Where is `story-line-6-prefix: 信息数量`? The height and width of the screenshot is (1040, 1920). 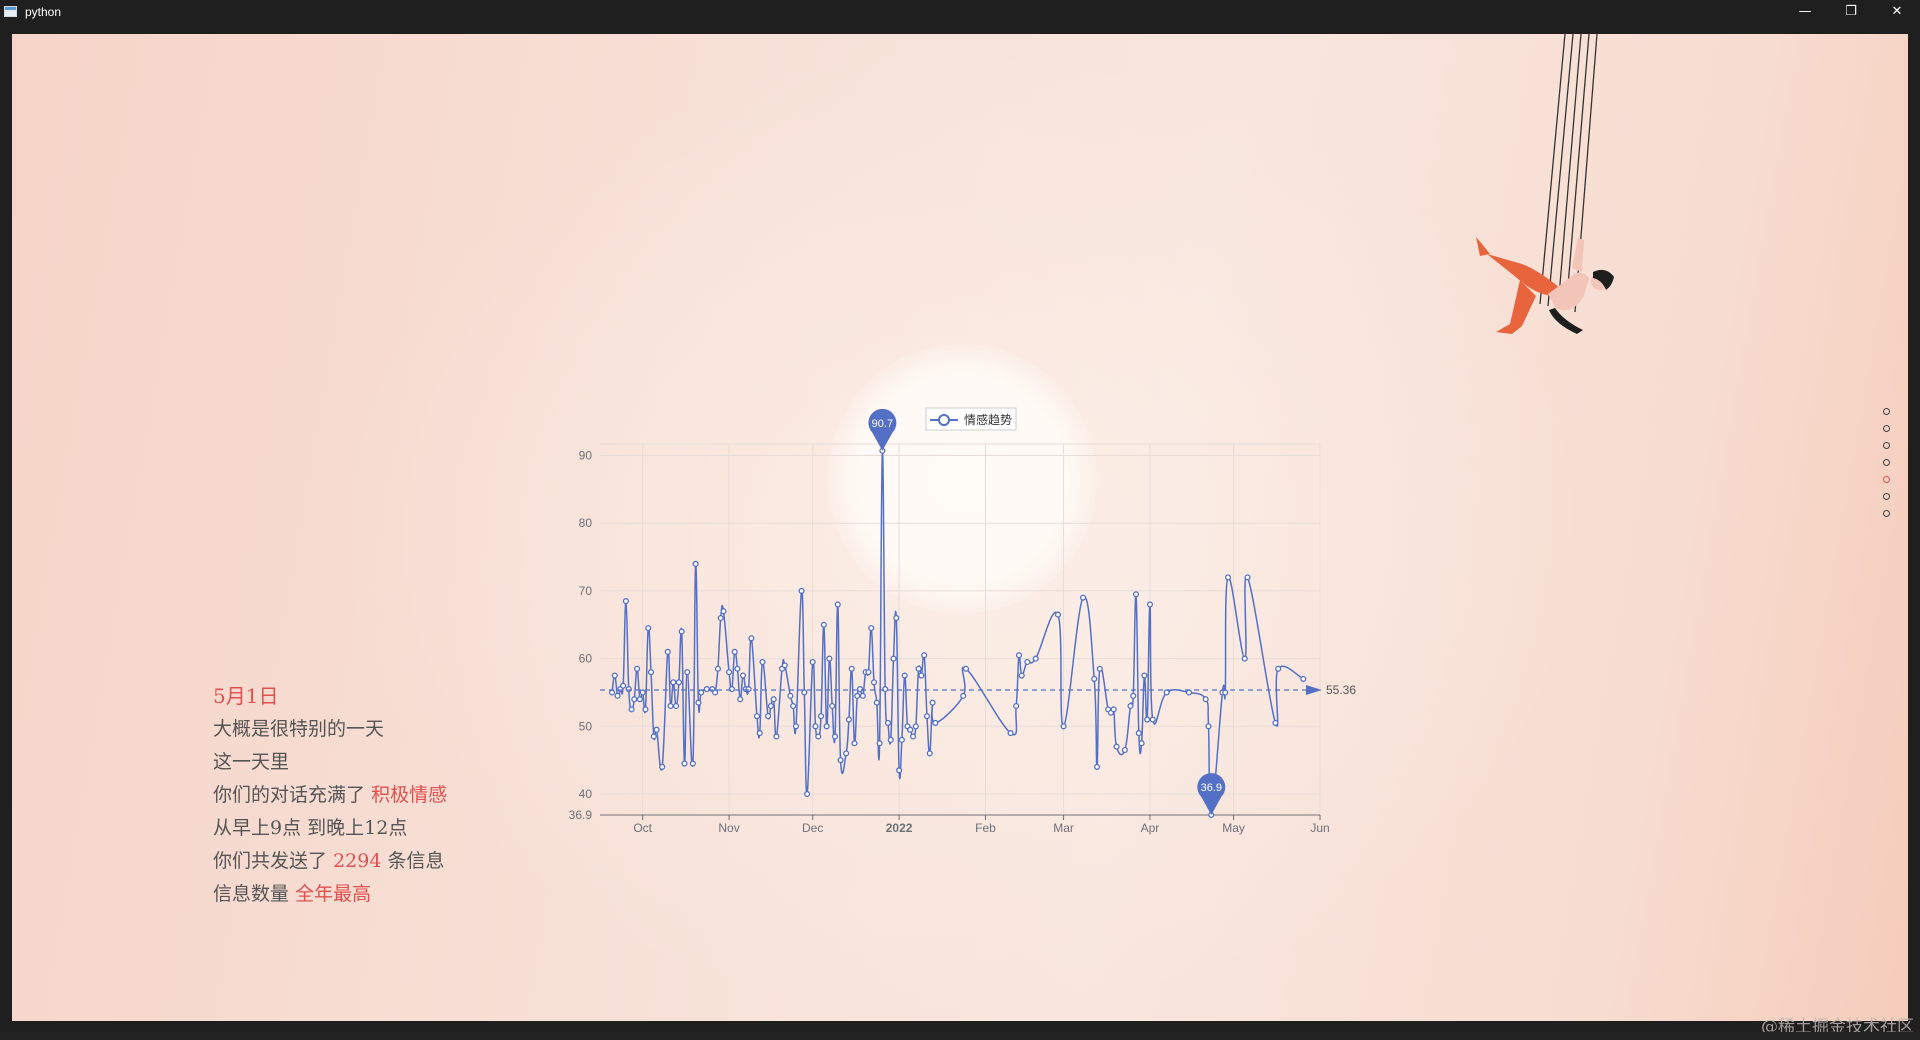
story-line-6-prefix: 信息数量 is located at coordinates (251, 894).